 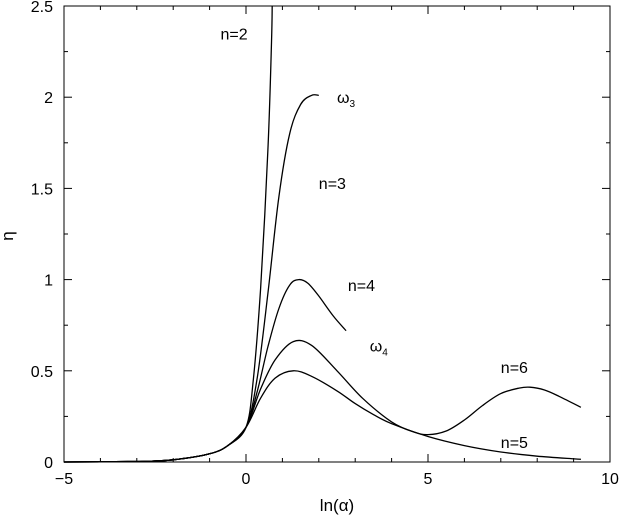 What do you see at coordinates (361, 286) in the screenshot?
I see `annotation: n=4` at bounding box center [361, 286].